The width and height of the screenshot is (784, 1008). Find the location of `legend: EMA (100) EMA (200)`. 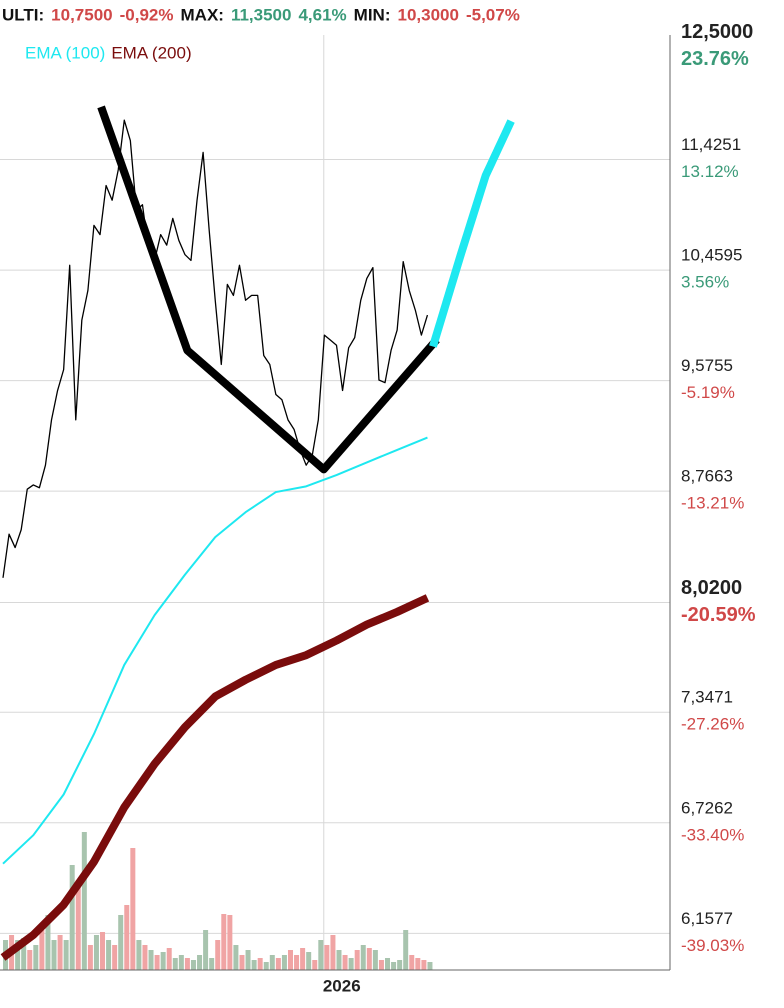

legend: EMA (100) EMA (200) is located at coordinates (108, 52).